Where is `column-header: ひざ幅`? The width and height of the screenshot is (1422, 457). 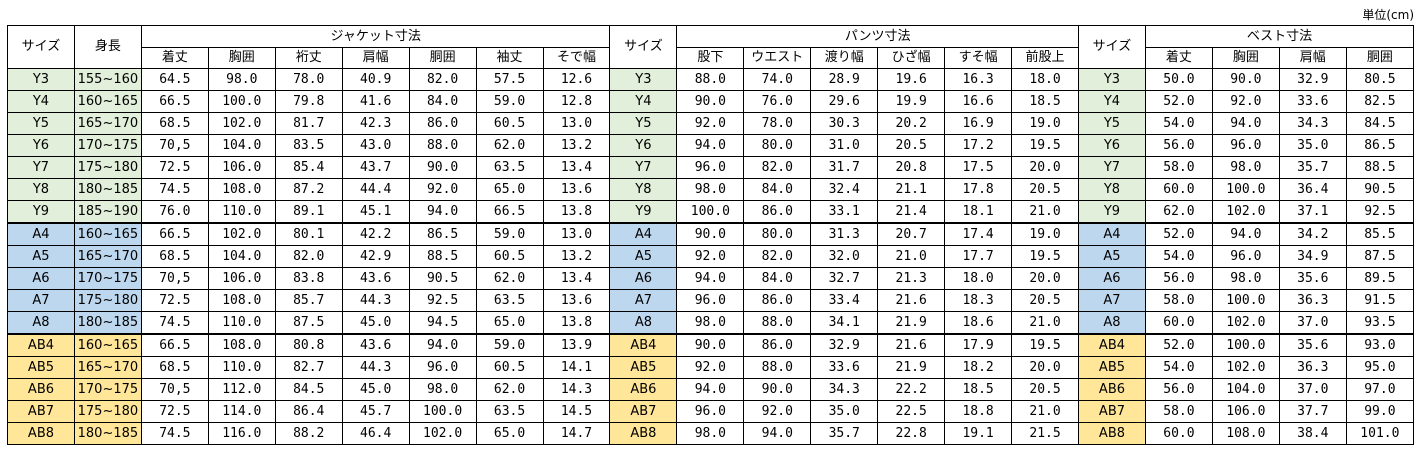 column-header: ひざ幅 is located at coordinates (911, 58).